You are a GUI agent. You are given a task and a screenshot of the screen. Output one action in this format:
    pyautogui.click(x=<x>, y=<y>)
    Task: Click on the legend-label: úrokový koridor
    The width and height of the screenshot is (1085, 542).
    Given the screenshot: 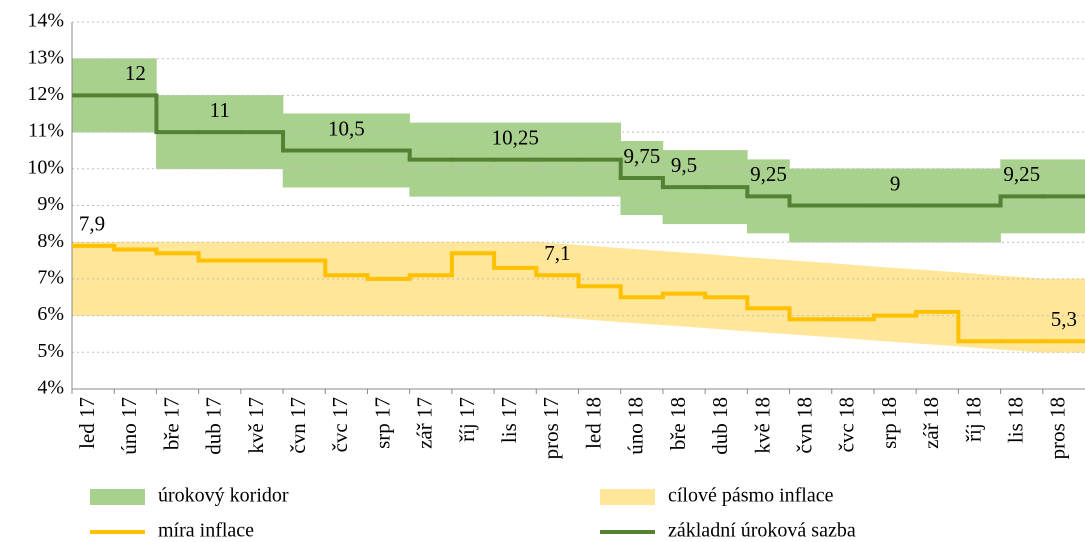 What is the action you would take?
    pyautogui.click(x=223, y=496)
    